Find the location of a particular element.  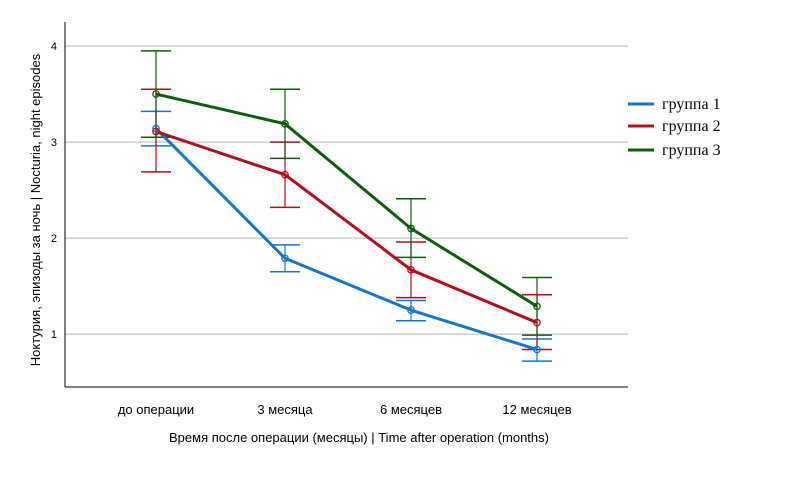

legend-label: группа 2 is located at coordinates (691, 126).